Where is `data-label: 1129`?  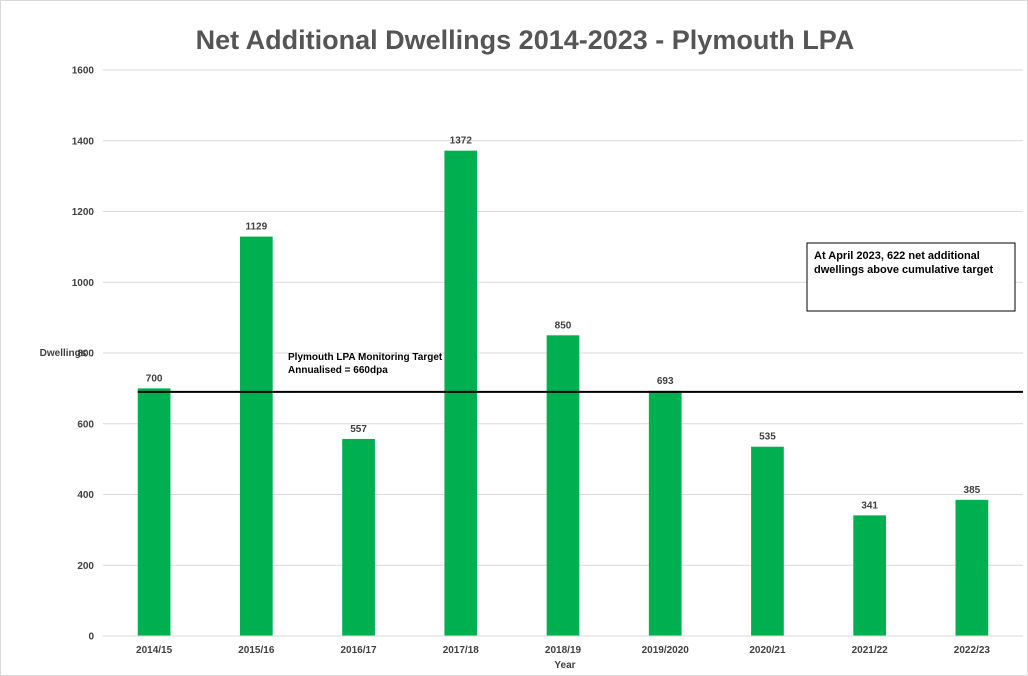 data-label: 1129 is located at coordinates (256, 227).